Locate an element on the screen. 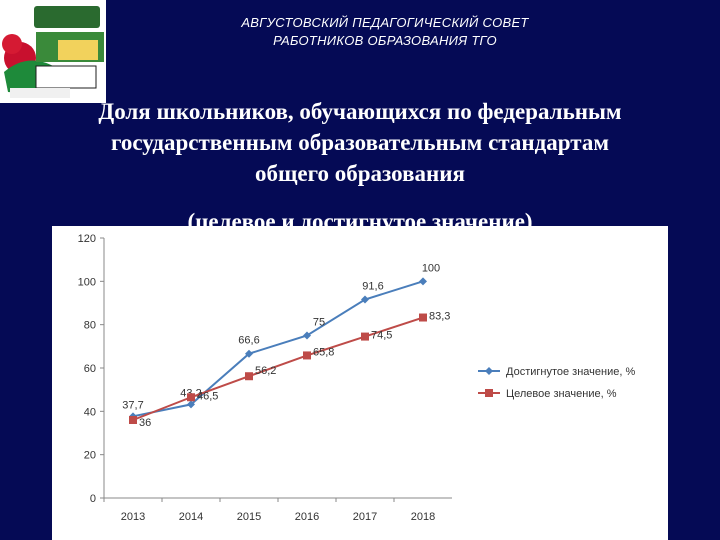 The height and width of the screenshot is (540, 720). header-line-1: АВГУСТОВСКИЙ ПЕДАГОГИЧЕСКИЙ СОВЕТ is located at coordinates (385, 22).